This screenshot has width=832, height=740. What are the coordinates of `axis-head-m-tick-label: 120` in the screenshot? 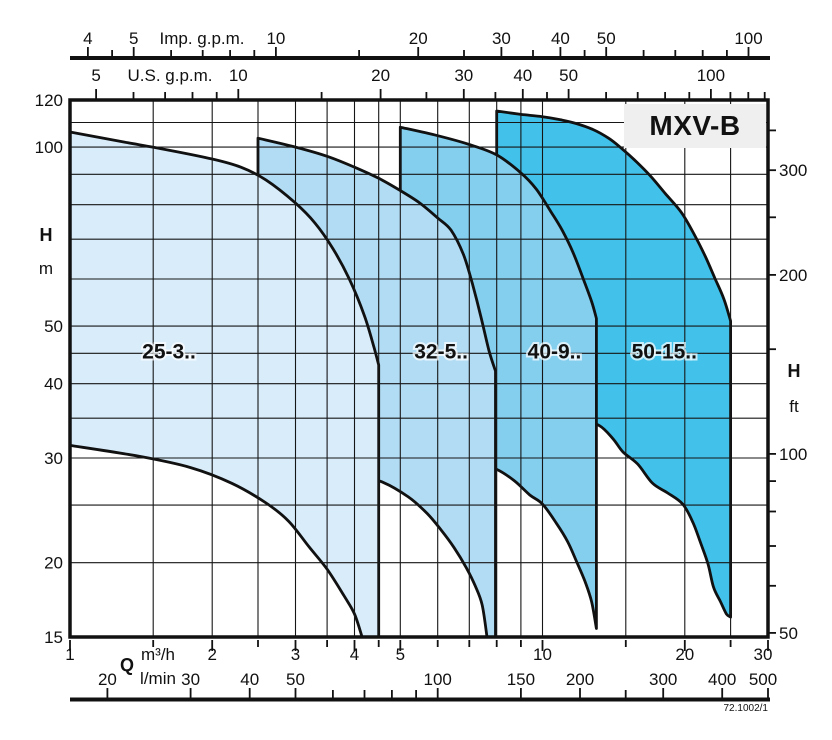 It's located at (49, 100).